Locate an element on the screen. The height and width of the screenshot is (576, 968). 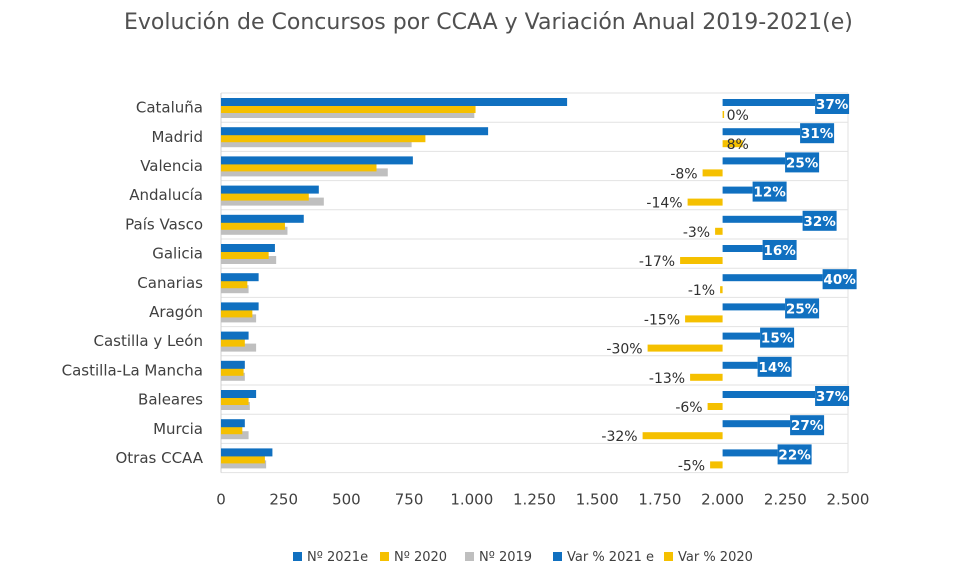
var-2021-label: 27% is located at coordinates (807, 426).